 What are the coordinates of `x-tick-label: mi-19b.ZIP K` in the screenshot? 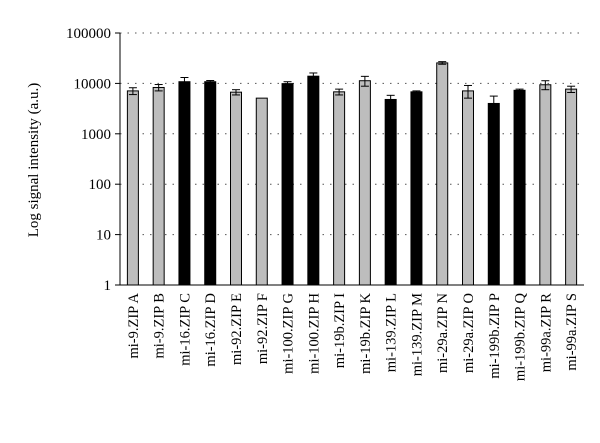 It's located at (366, 332).